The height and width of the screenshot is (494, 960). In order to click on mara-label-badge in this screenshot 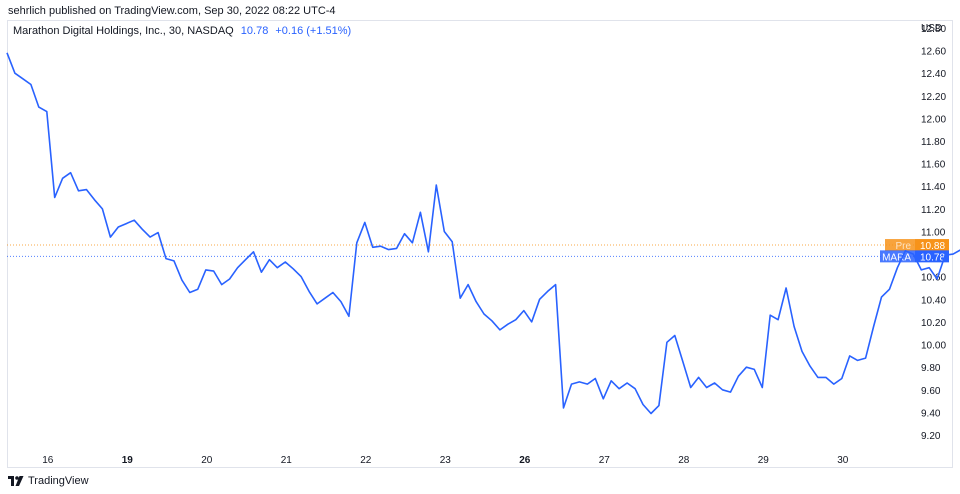, I will do `click(897, 256)`.